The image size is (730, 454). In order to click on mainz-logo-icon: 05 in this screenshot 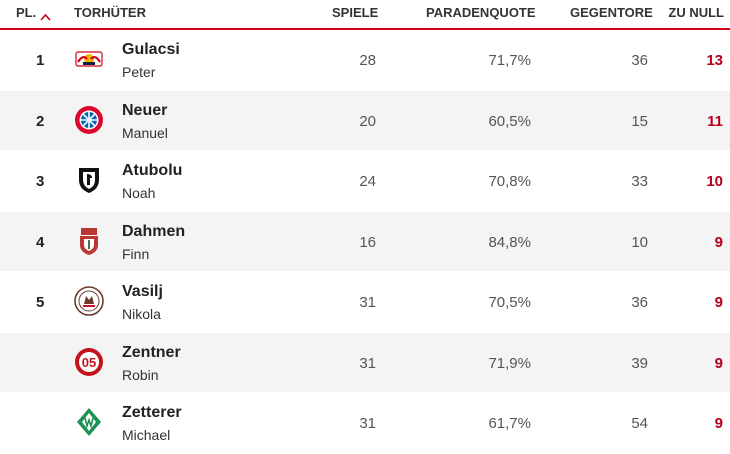, I will do `click(89, 362)`.